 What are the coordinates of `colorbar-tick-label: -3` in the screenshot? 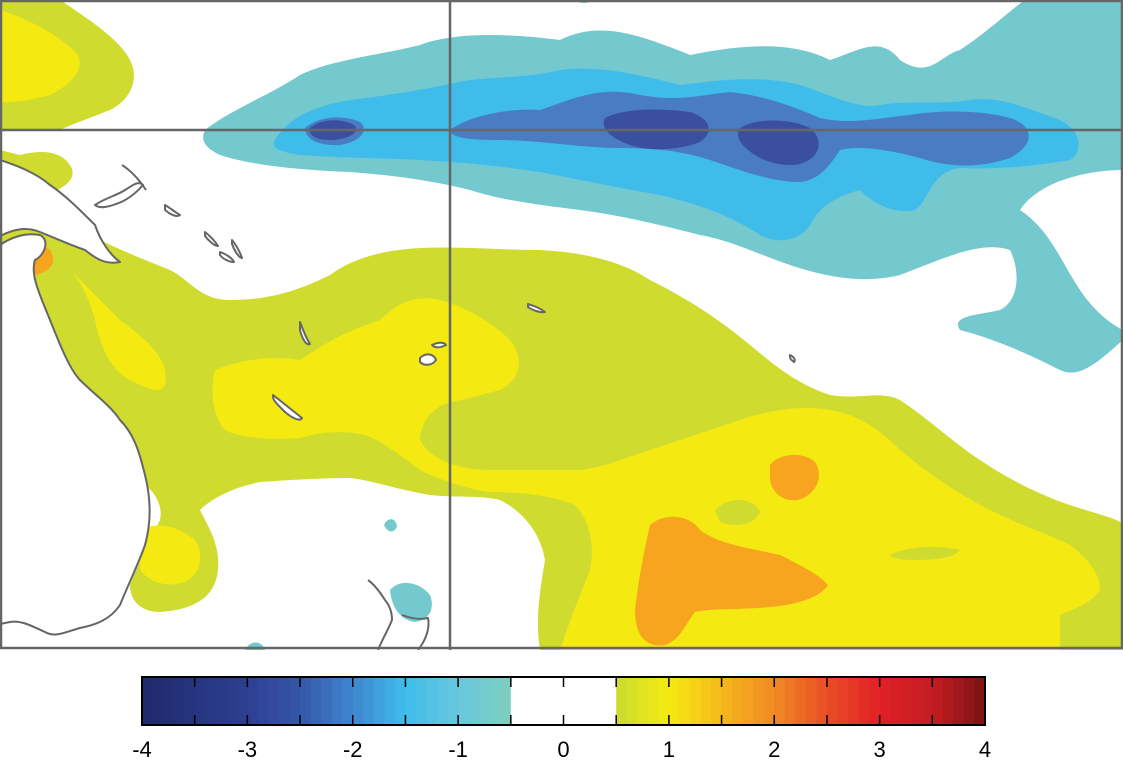 It's located at (248, 749).